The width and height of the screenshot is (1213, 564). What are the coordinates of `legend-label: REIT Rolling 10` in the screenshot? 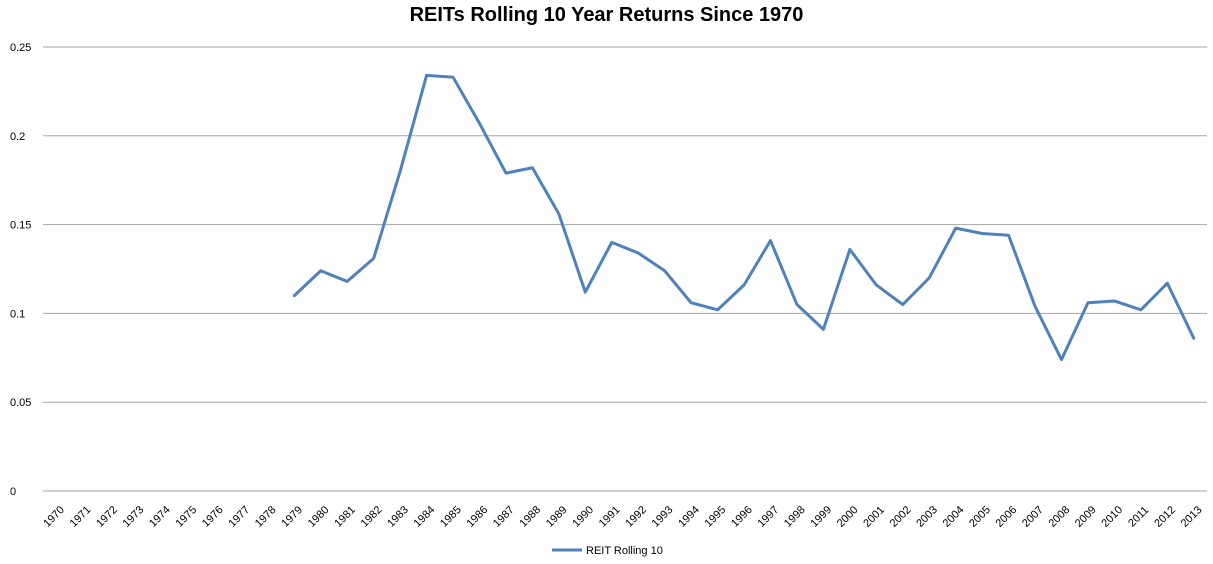 It's located at (624, 551).